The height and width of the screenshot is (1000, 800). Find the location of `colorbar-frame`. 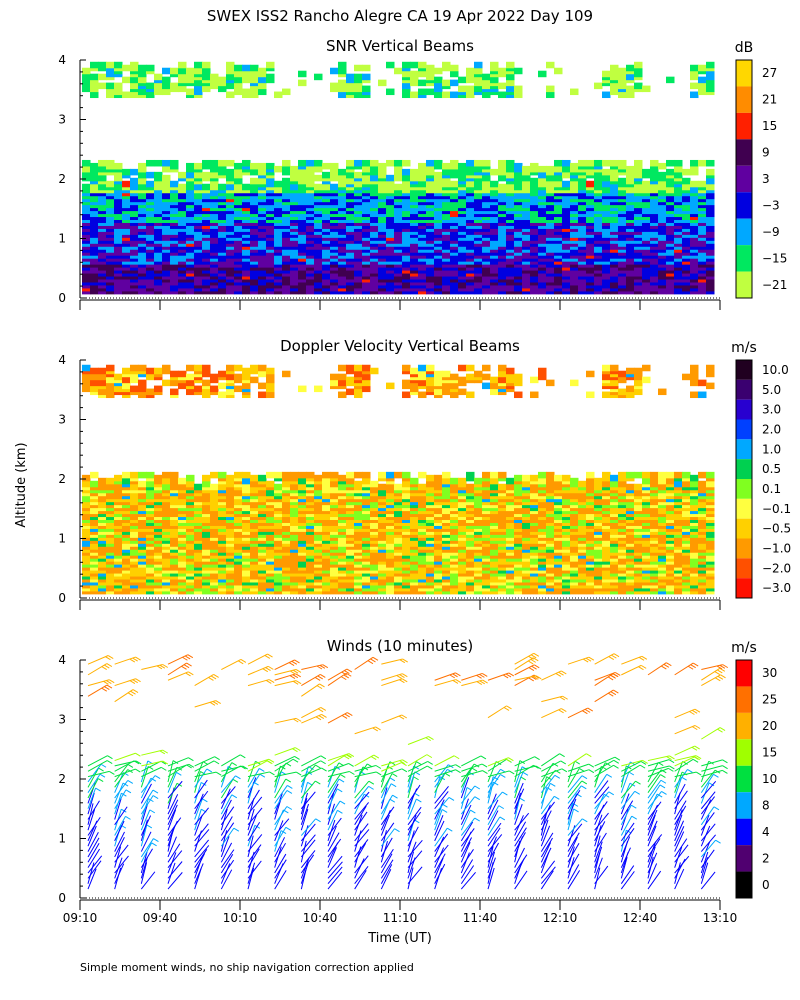

colorbar-frame is located at coordinates (744, 179).